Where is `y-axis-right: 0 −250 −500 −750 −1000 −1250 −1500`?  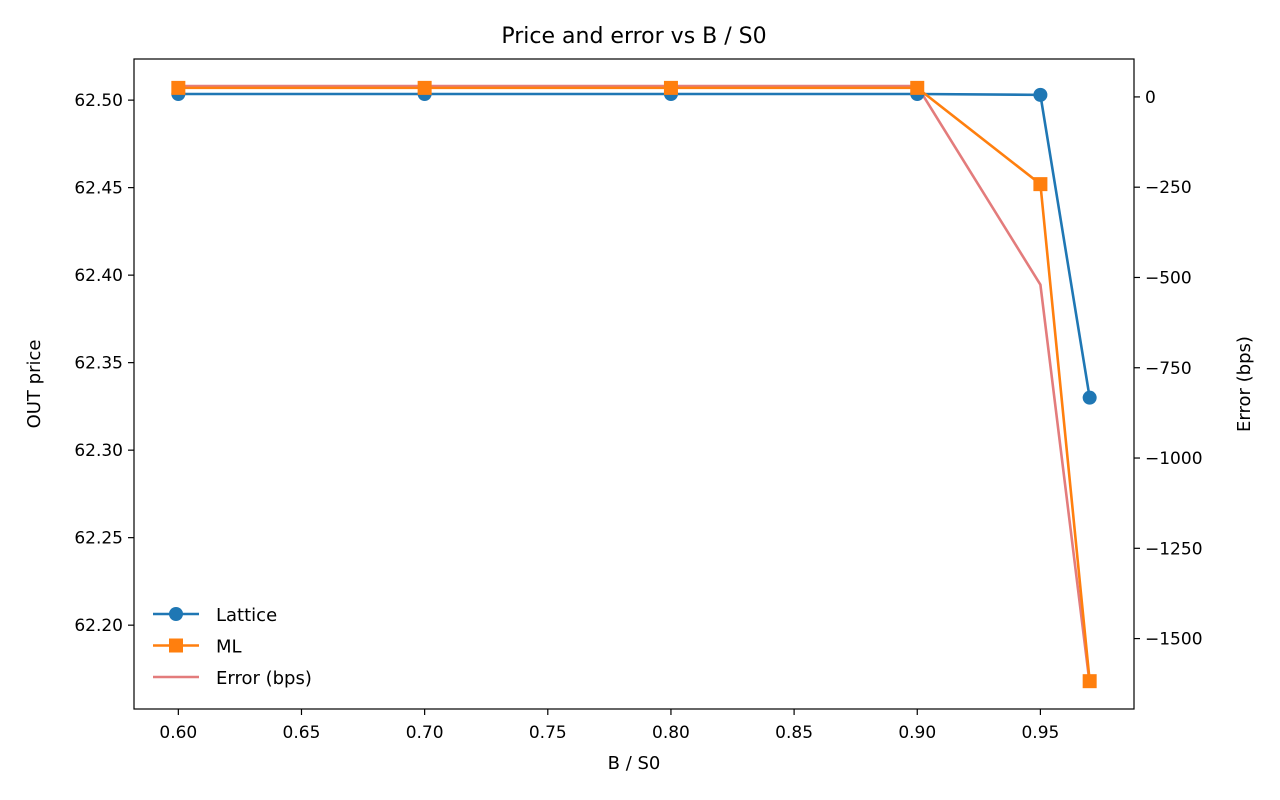
y-axis-right: 0 −250 −500 −750 −1000 −1250 −1500 is located at coordinates (1168, 369).